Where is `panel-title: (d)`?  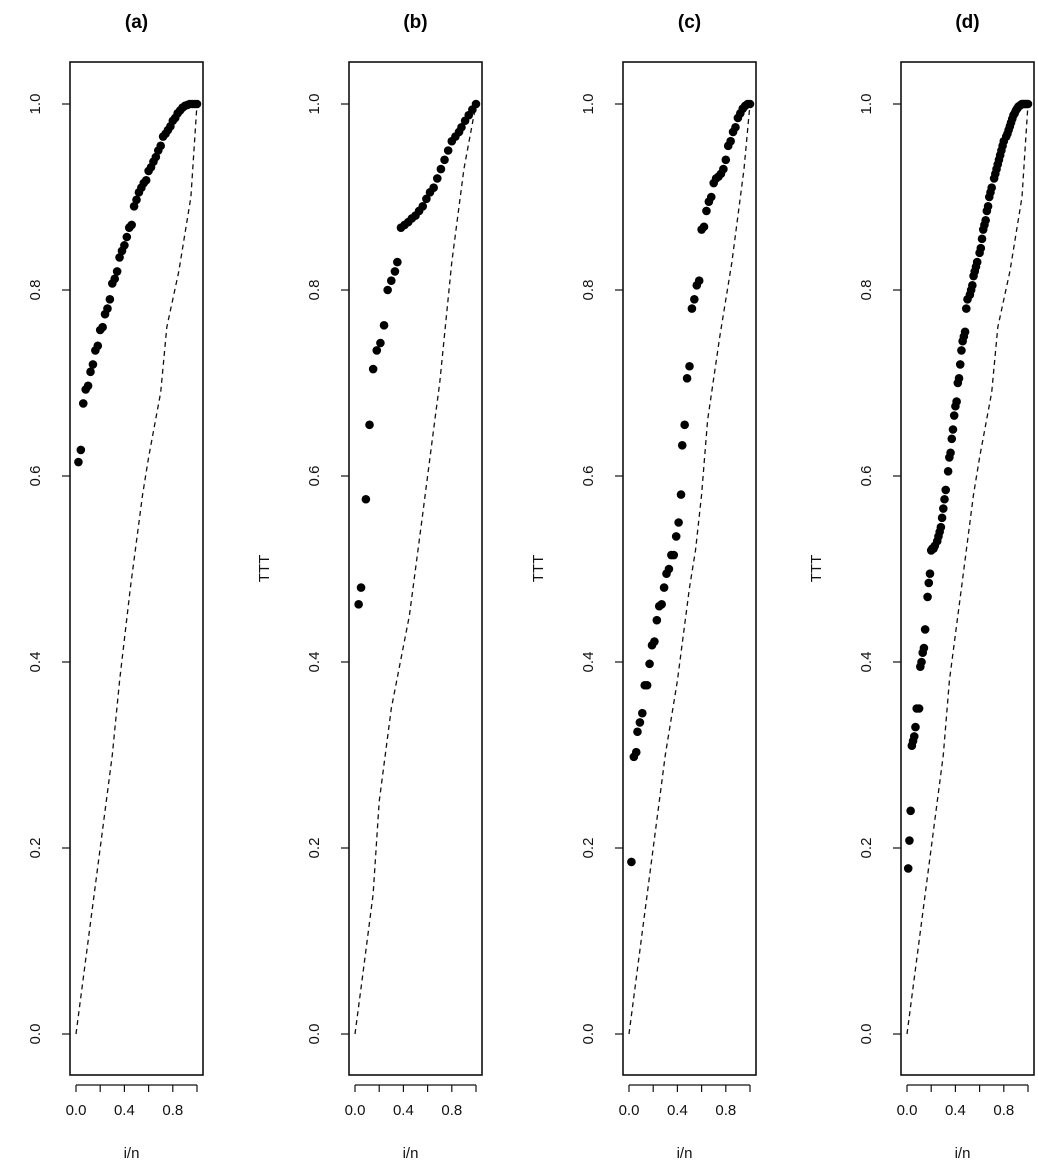
panel-title: (d) is located at coordinates (967, 22).